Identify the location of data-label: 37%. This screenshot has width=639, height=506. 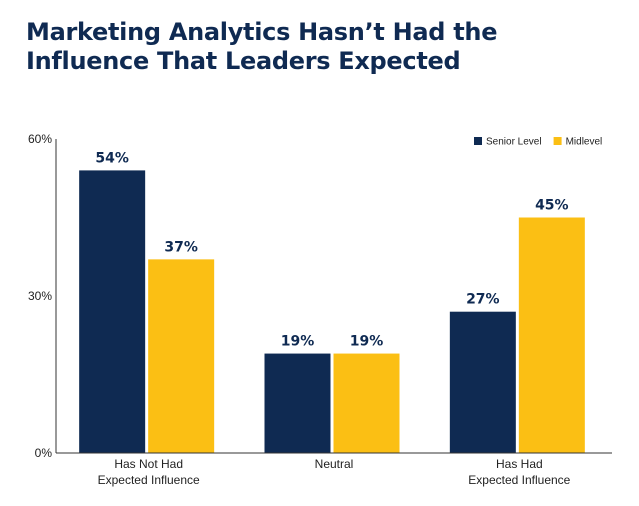
(181, 247).